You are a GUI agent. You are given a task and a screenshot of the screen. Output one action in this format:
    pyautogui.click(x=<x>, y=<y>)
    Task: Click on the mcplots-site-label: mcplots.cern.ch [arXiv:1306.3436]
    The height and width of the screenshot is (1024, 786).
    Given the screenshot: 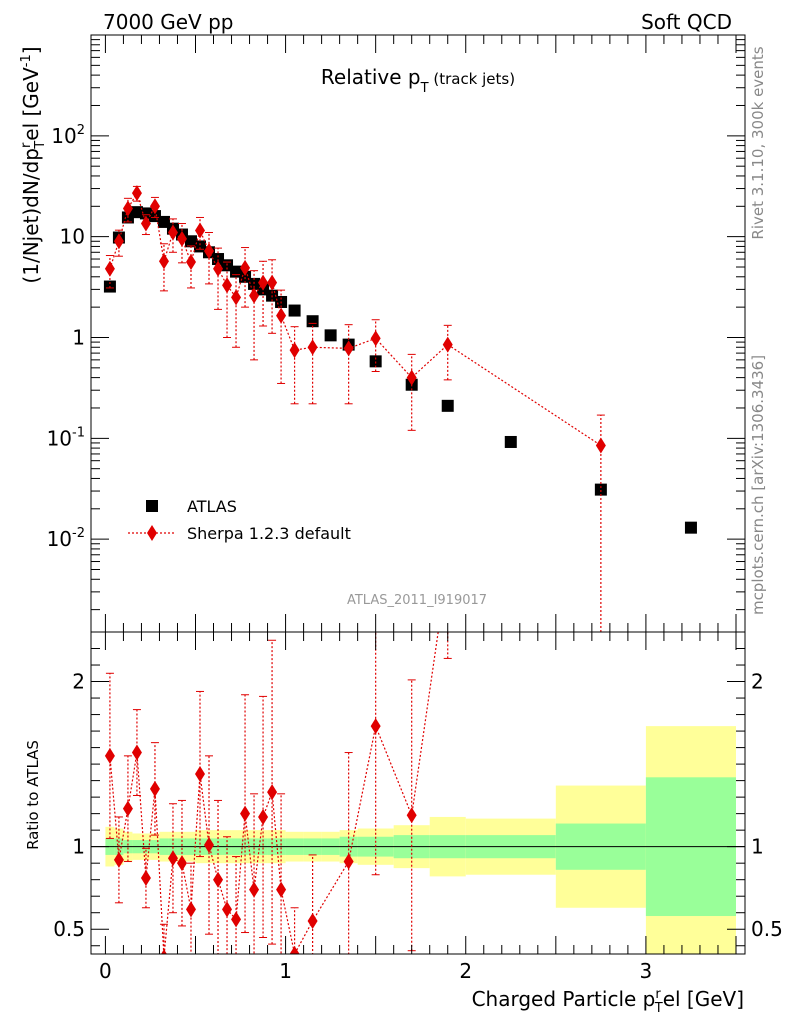 What is the action you would take?
    pyautogui.click(x=758, y=485)
    